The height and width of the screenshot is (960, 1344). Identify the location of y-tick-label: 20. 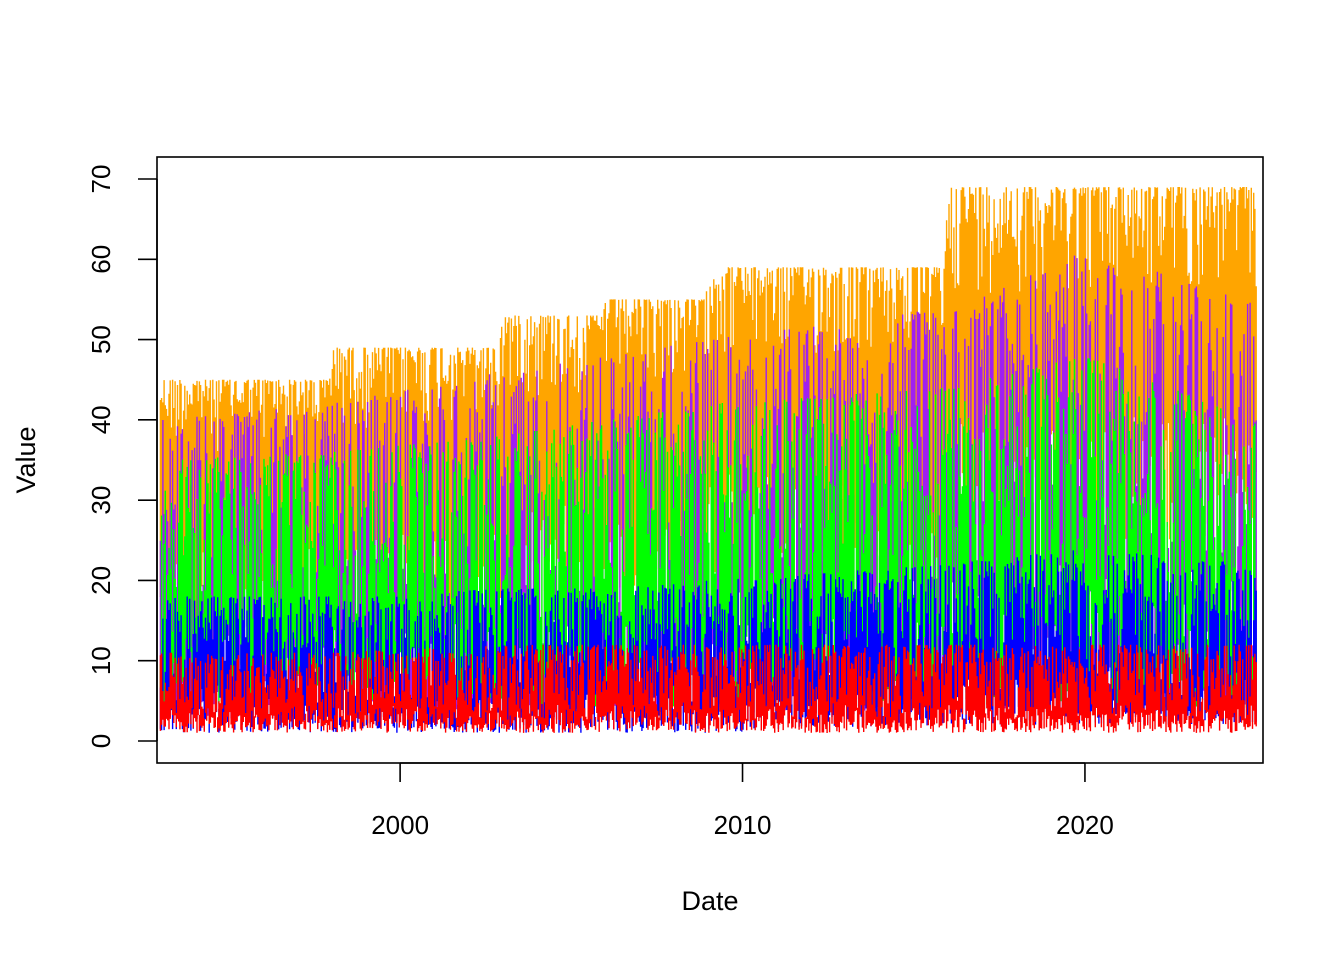
(101, 580).